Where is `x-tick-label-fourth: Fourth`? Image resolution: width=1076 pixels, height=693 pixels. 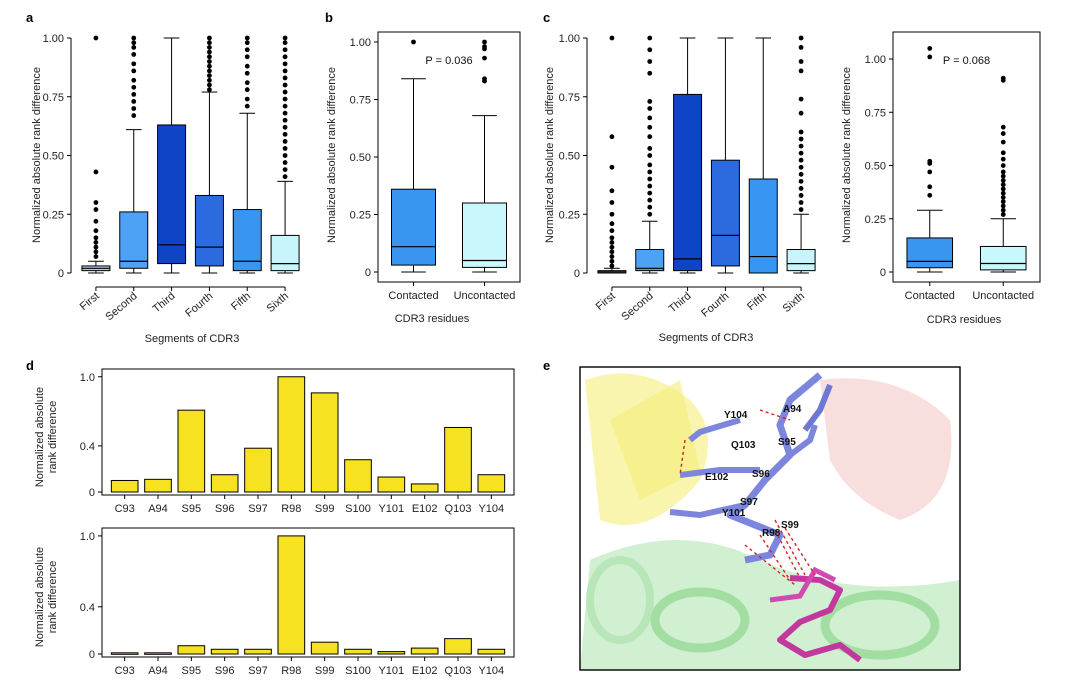 x-tick-label-fourth: Fourth is located at coordinates (199, 305).